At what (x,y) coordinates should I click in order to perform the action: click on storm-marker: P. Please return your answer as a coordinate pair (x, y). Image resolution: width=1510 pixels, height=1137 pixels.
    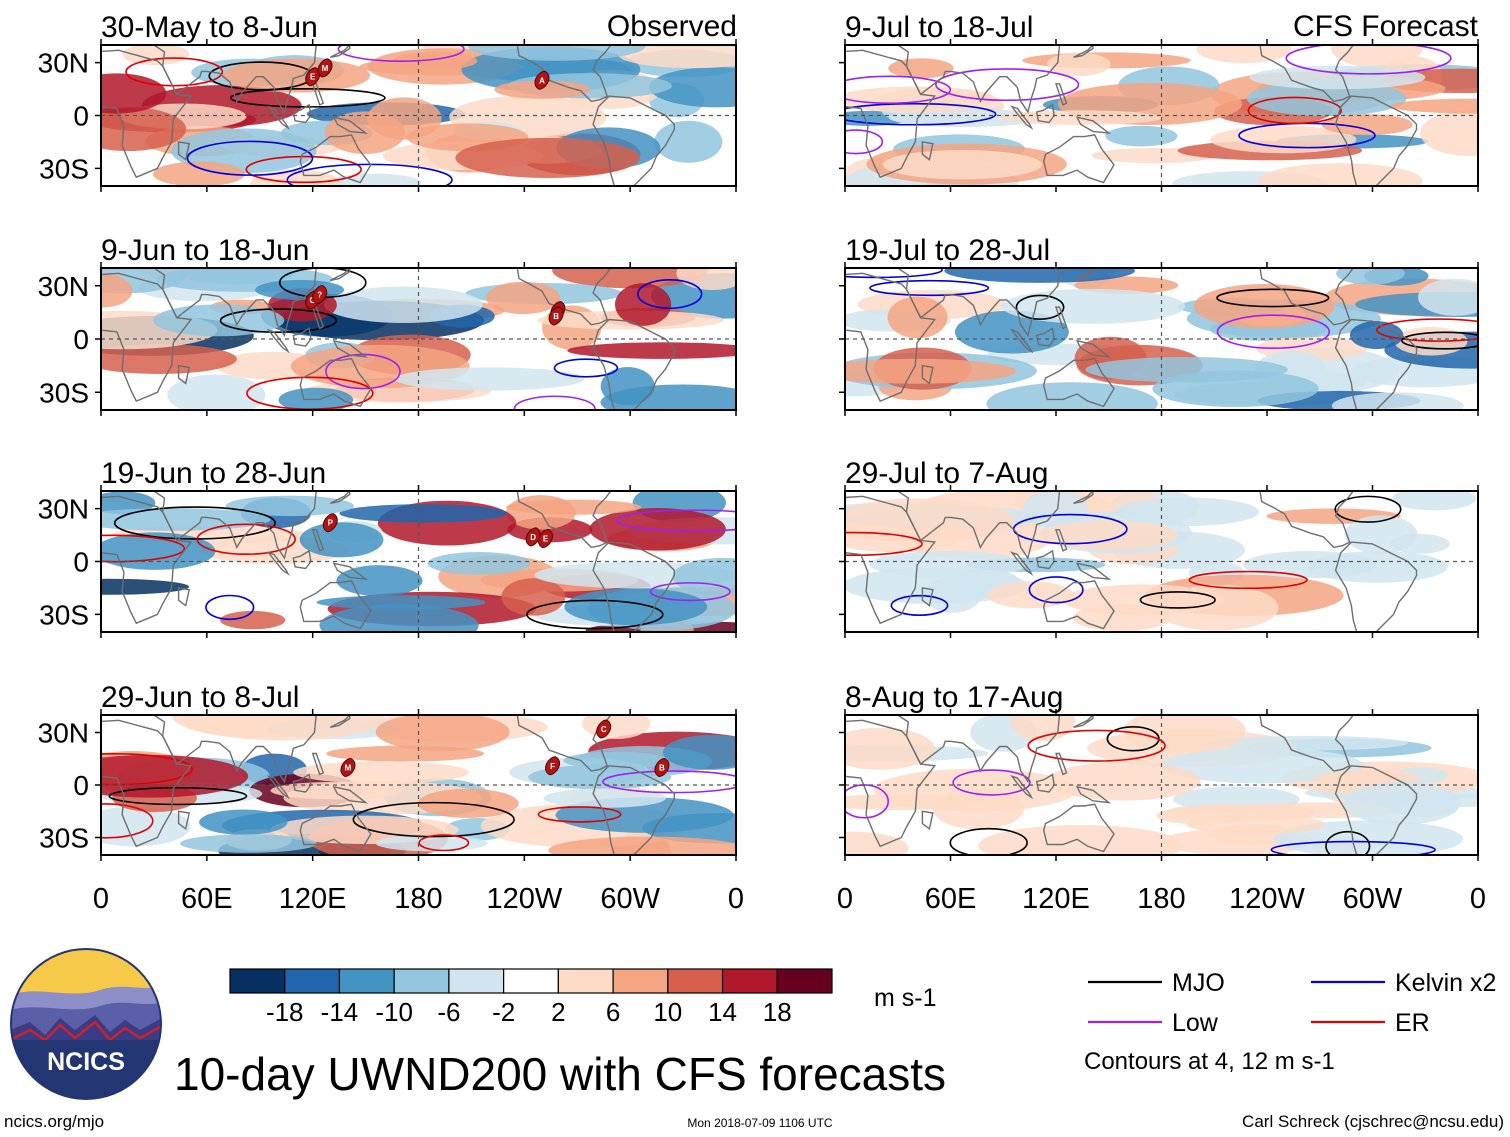
    Looking at the image, I should click on (330, 523).